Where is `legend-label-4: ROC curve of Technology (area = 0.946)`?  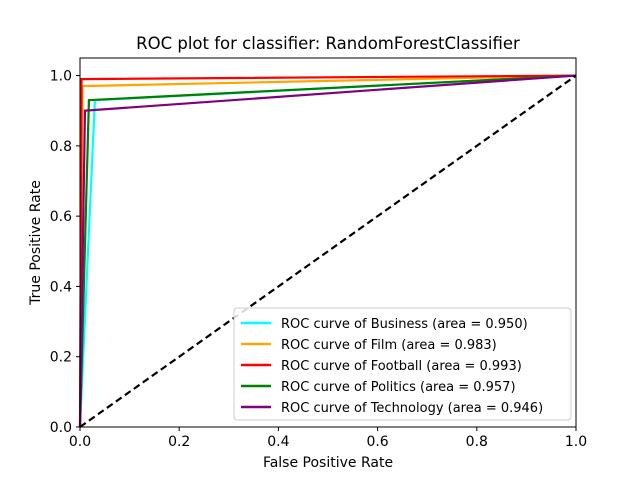
legend-label-4: ROC curve of Technology (area = 0.946) is located at coordinates (412, 408).